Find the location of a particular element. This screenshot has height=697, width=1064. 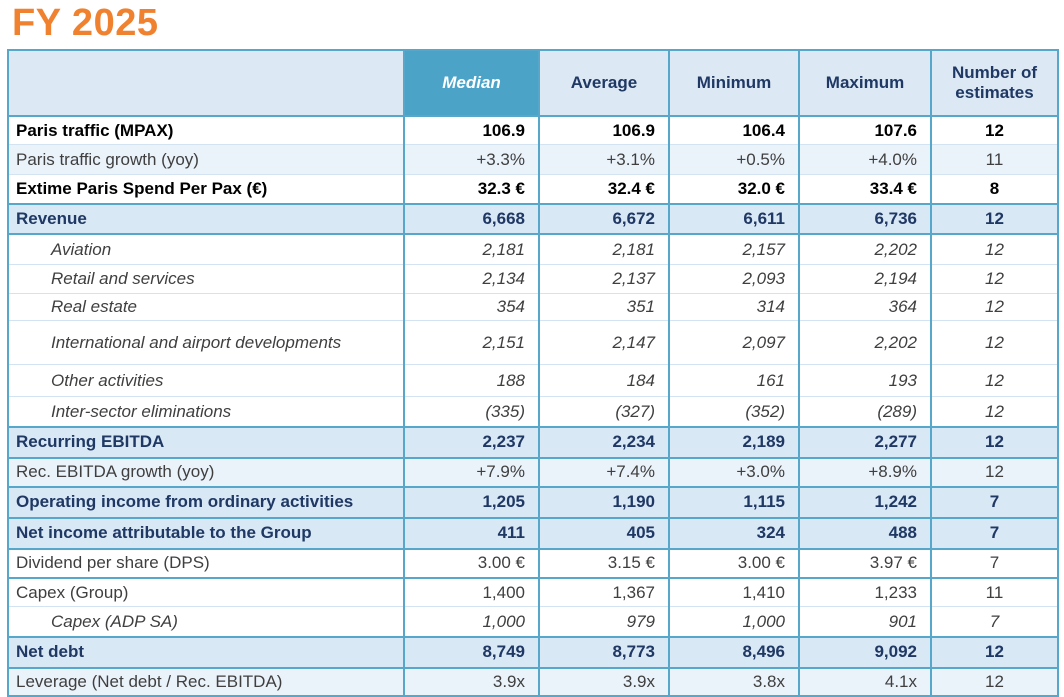

row-label: Capex (Group) is located at coordinates (206, 591).